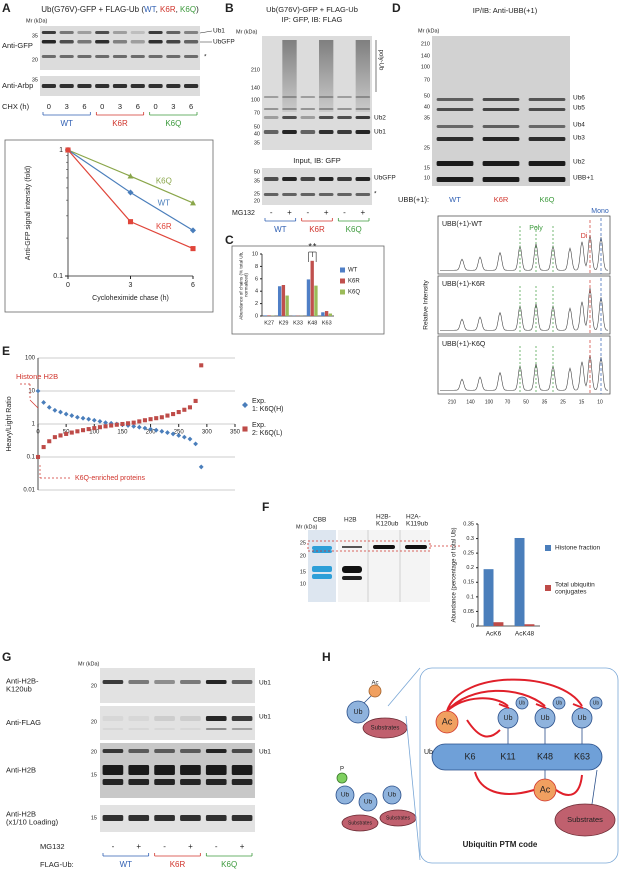  What do you see at coordinates (197, 9) in the screenshot?
I see `title-part: )` at bounding box center [197, 9].